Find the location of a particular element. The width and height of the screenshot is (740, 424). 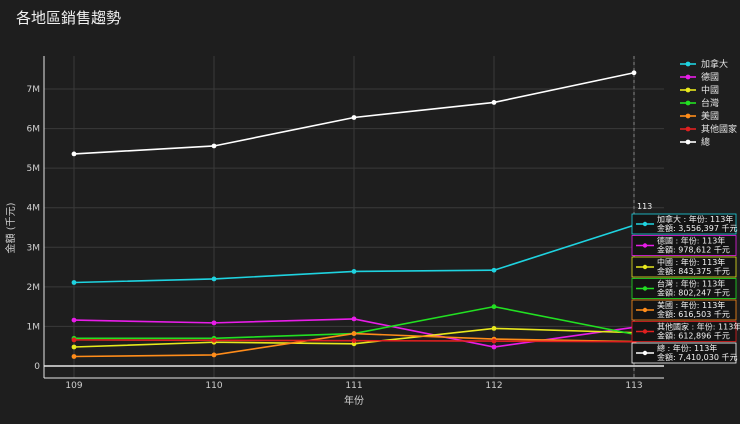

y-tick-label: 7M is located at coordinates (34, 90).